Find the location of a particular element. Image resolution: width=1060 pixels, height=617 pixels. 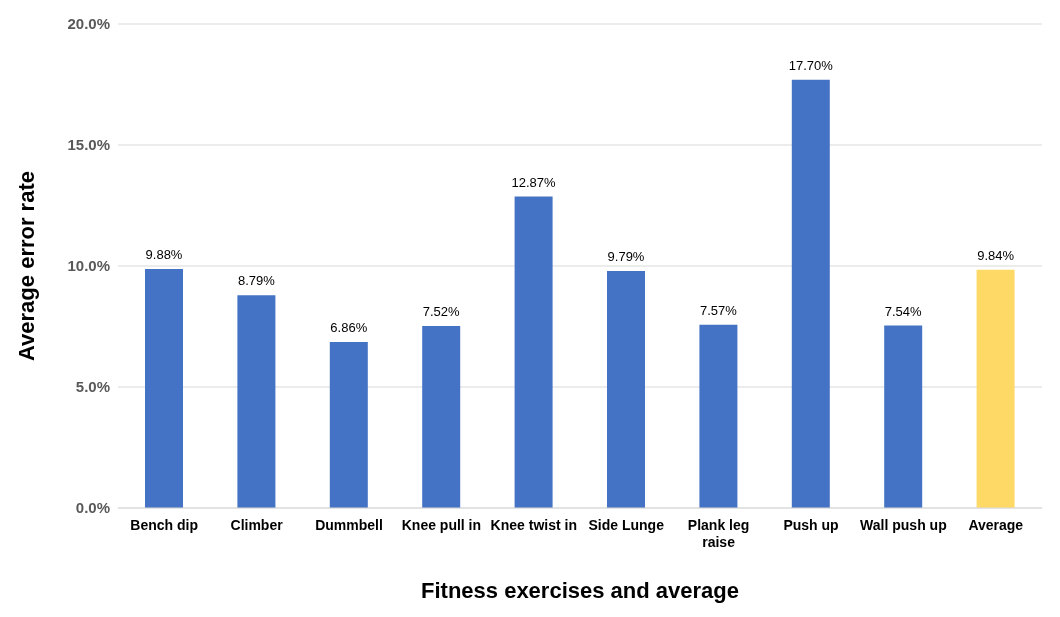

data-label: 17.70% is located at coordinates (811, 65).